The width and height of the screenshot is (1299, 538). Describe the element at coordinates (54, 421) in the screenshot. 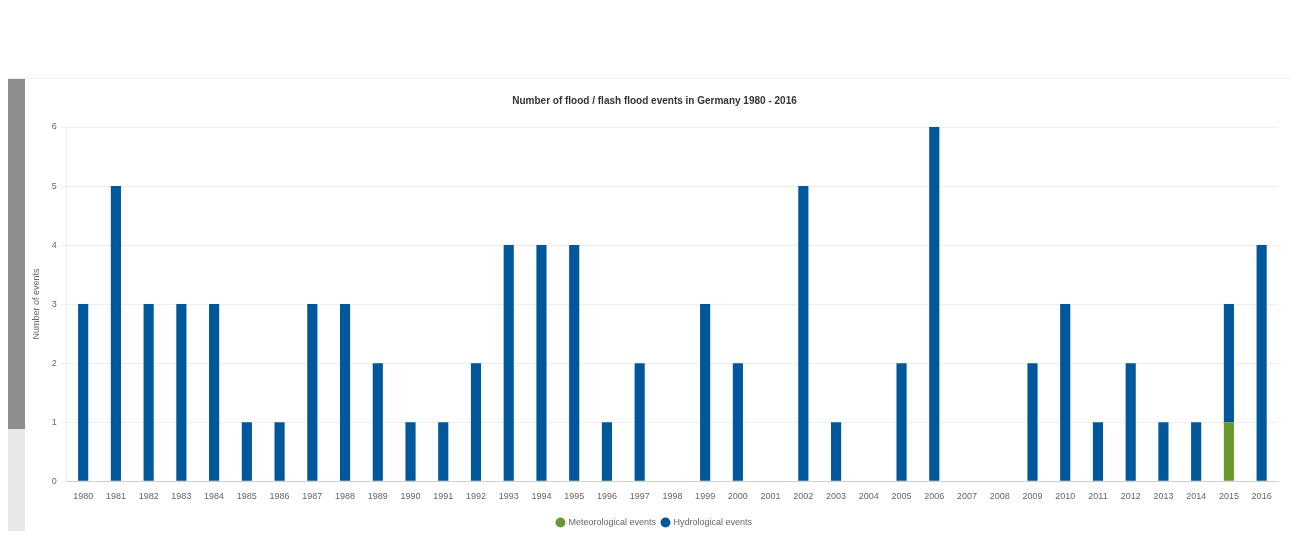

I see `y-tick-label: 1` at that location.